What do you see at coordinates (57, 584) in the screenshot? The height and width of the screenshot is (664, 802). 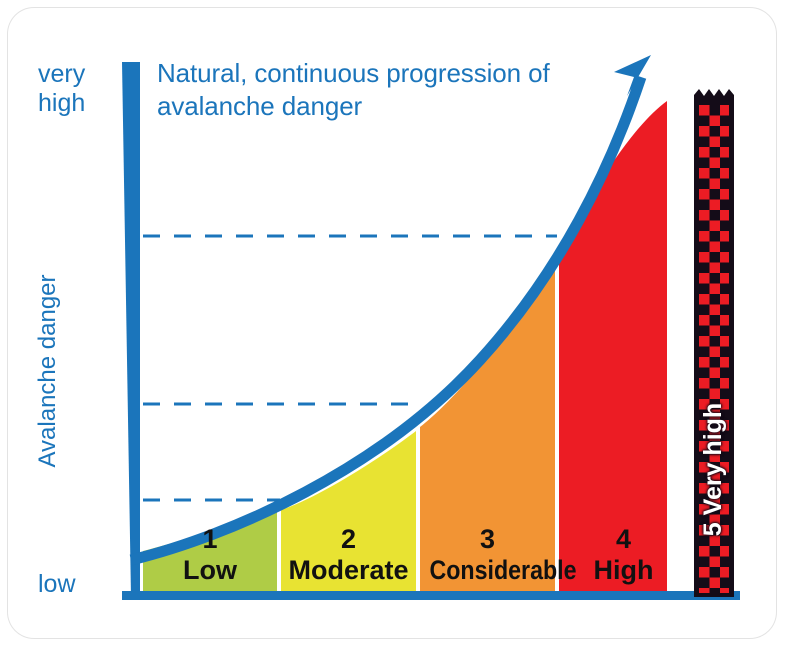 I see `y-axis-min-label: low` at bounding box center [57, 584].